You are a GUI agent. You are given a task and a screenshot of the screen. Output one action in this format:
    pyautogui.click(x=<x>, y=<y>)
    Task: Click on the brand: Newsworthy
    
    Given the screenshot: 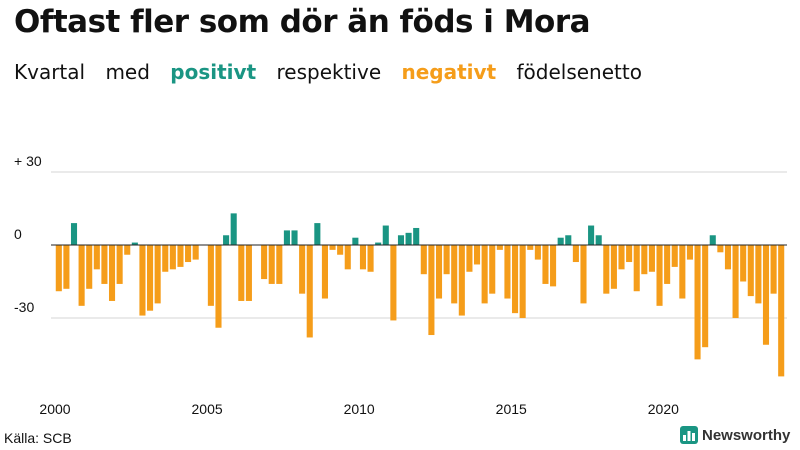 What is the action you would take?
    pyautogui.click(x=735, y=435)
    